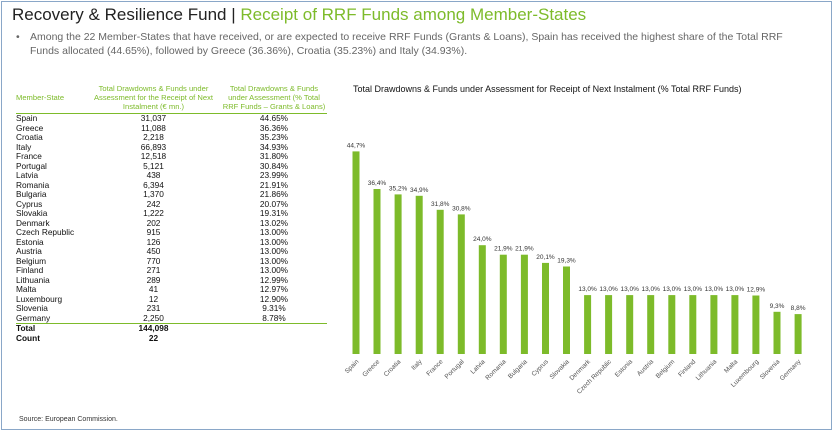 The width and height of the screenshot is (835, 433). Describe the element at coordinates (45, 232) in the screenshot. I see `cell-member-state: Czech Republic` at that location.